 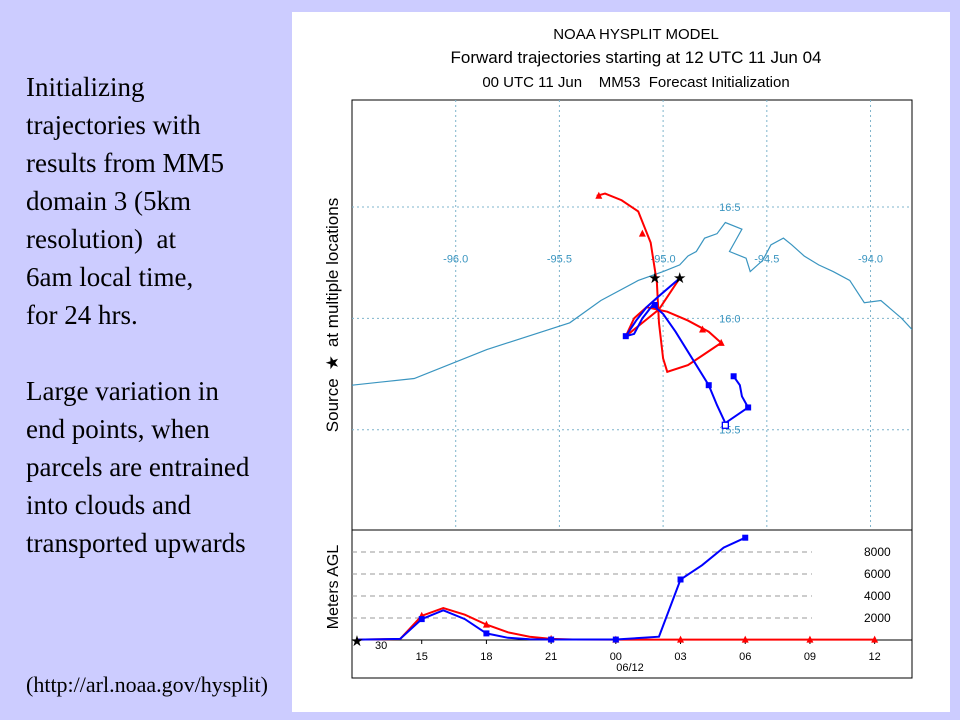 I want to click on coastline, so click(x=632, y=303).